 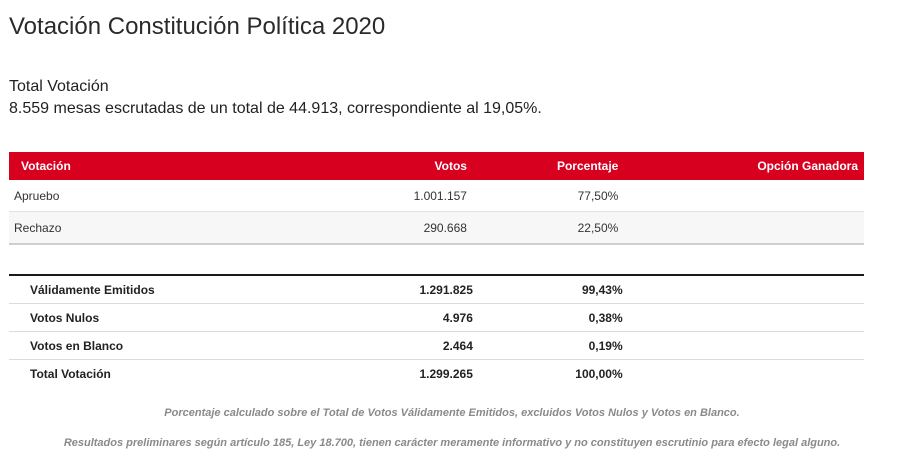 What do you see at coordinates (132, 196) in the screenshot?
I see `option-name: Apruebo` at bounding box center [132, 196].